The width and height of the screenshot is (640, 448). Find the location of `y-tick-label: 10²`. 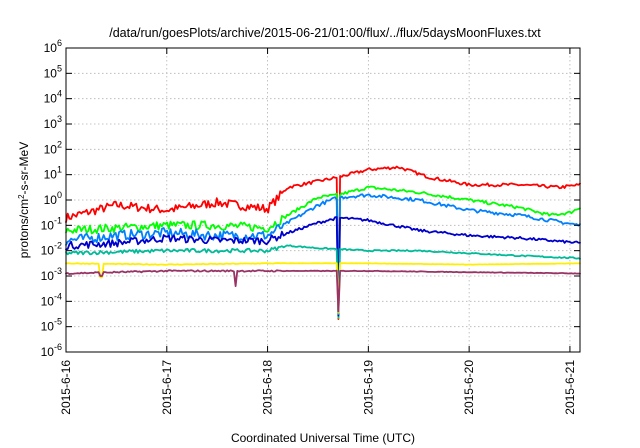

y-tick-label: 10² is located at coordinates (53, 147).